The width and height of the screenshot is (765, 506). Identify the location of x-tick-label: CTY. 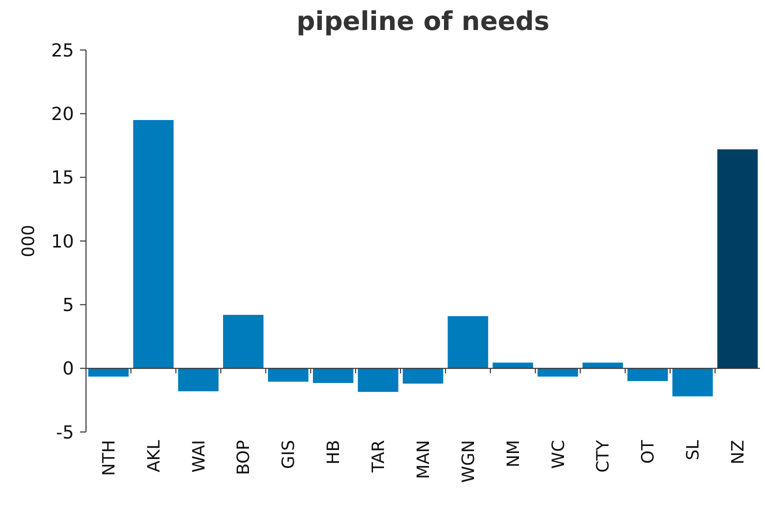
(604, 456).